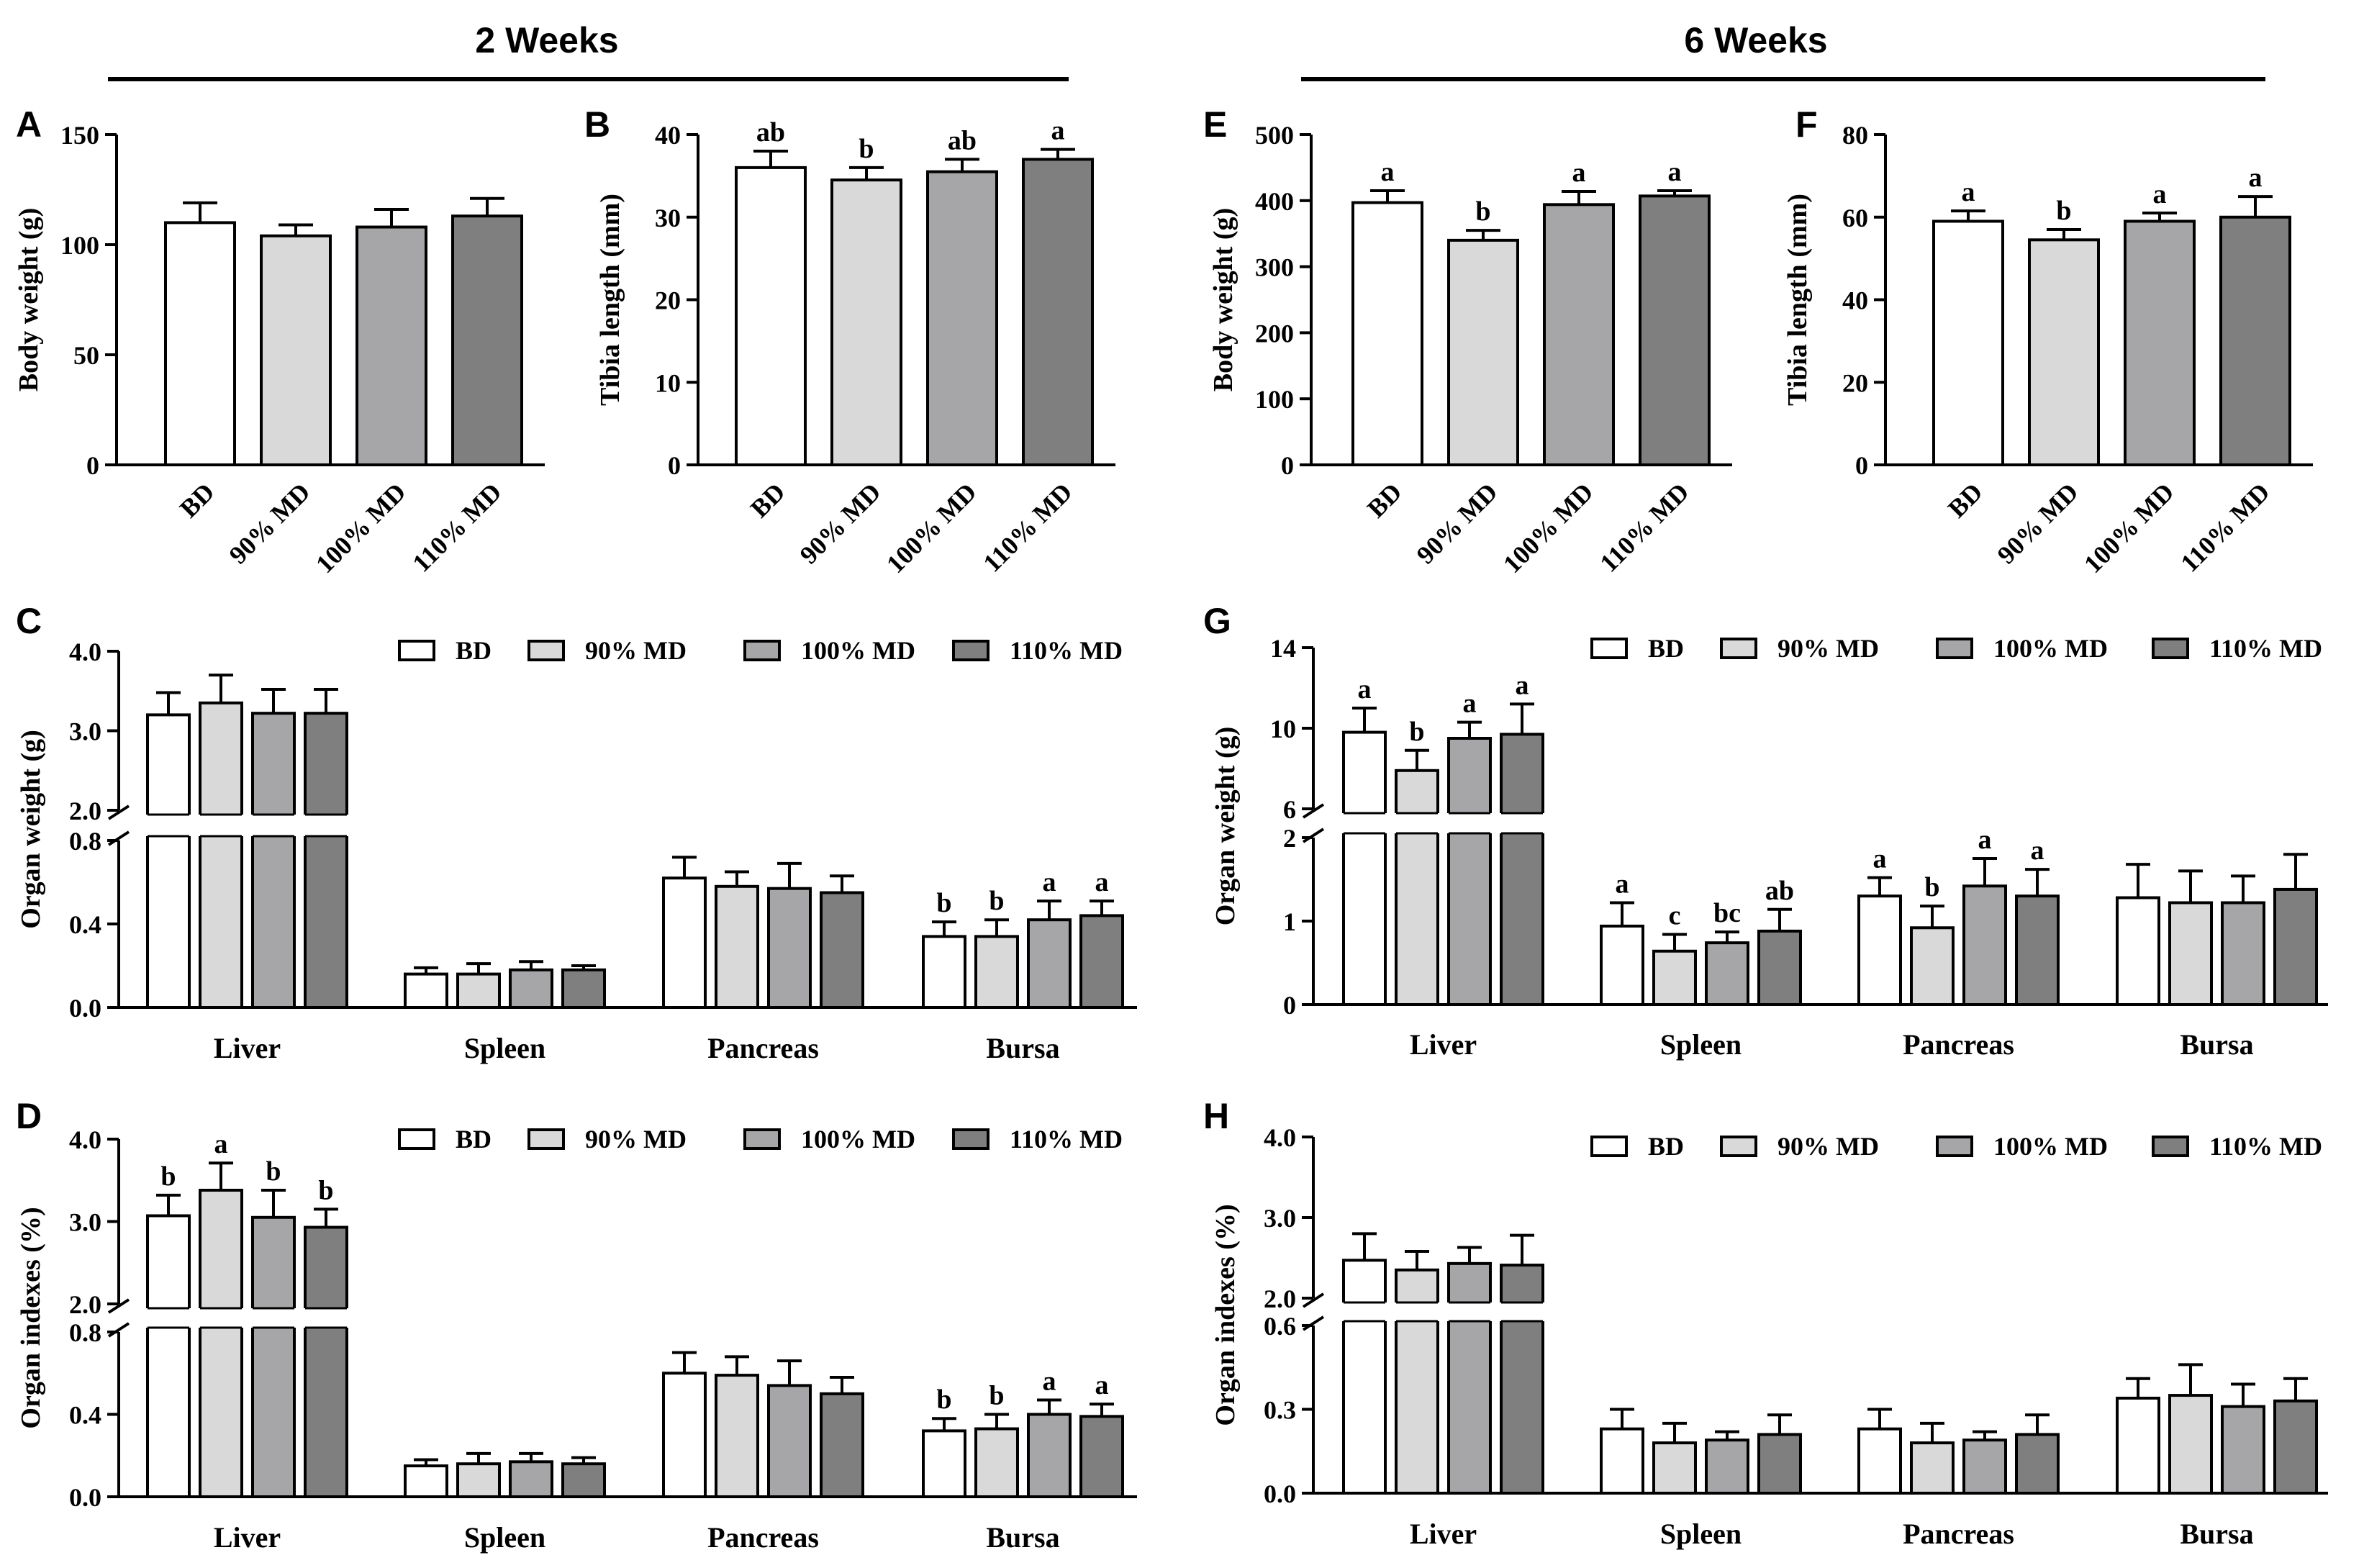 The height and width of the screenshot is (1568, 2364). What do you see at coordinates (1932, 1468) in the screenshot?
I see `panel-h-bar-pancreas-90pct-md` at bounding box center [1932, 1468].